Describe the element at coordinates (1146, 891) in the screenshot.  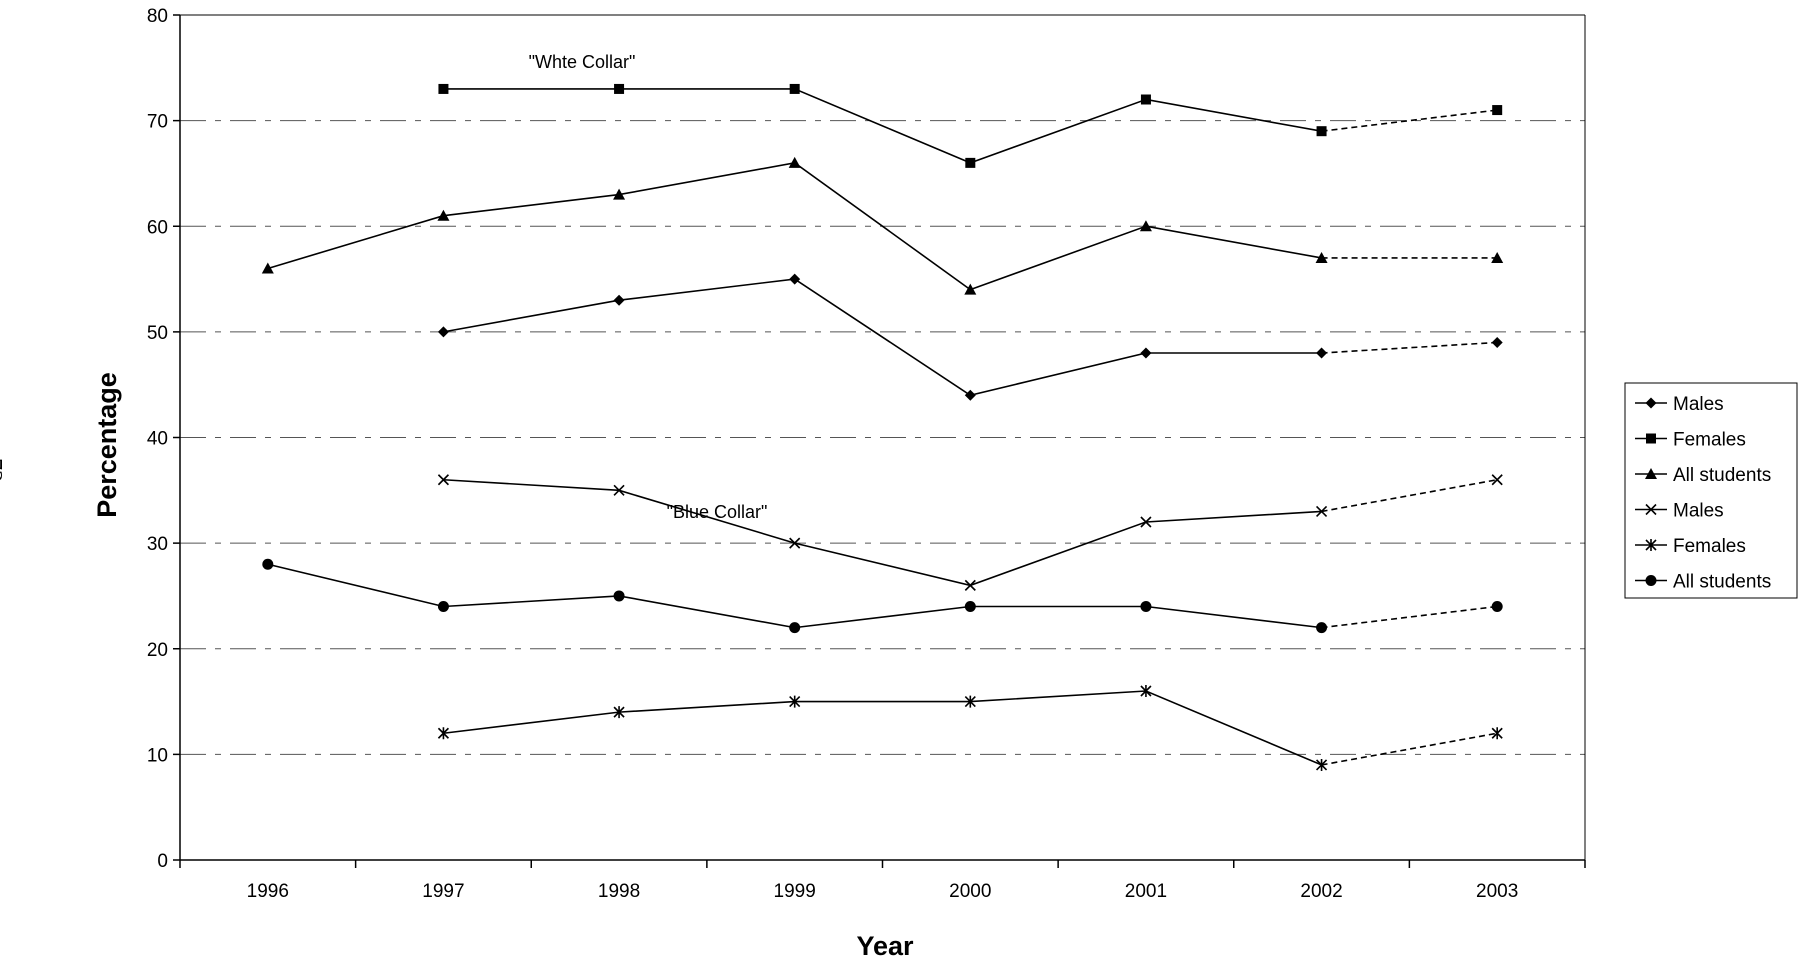
I see `x-tick-label: 2001` at that location.